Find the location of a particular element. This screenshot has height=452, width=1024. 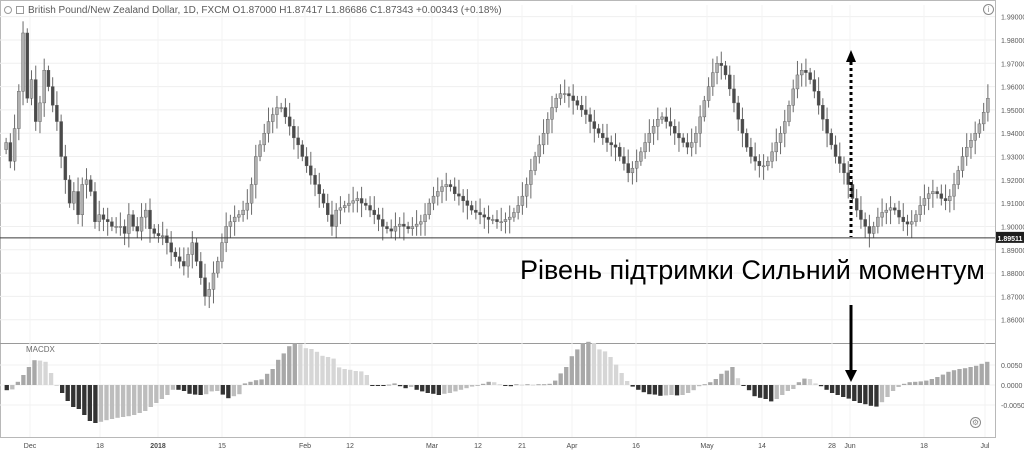

y-tick-label: 1.95000 is located at coordinates (1012, 111).